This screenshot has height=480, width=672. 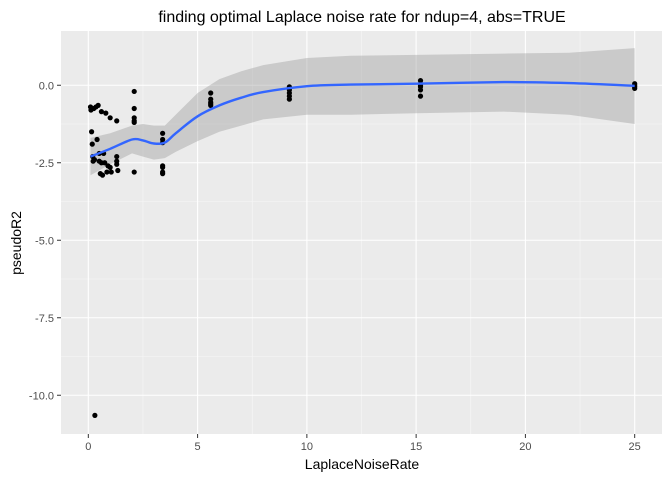 What do you see at coordinates (307, 447) in the screenshot?
I see `x-tick-label: 10` at bounding box center [307, 447].